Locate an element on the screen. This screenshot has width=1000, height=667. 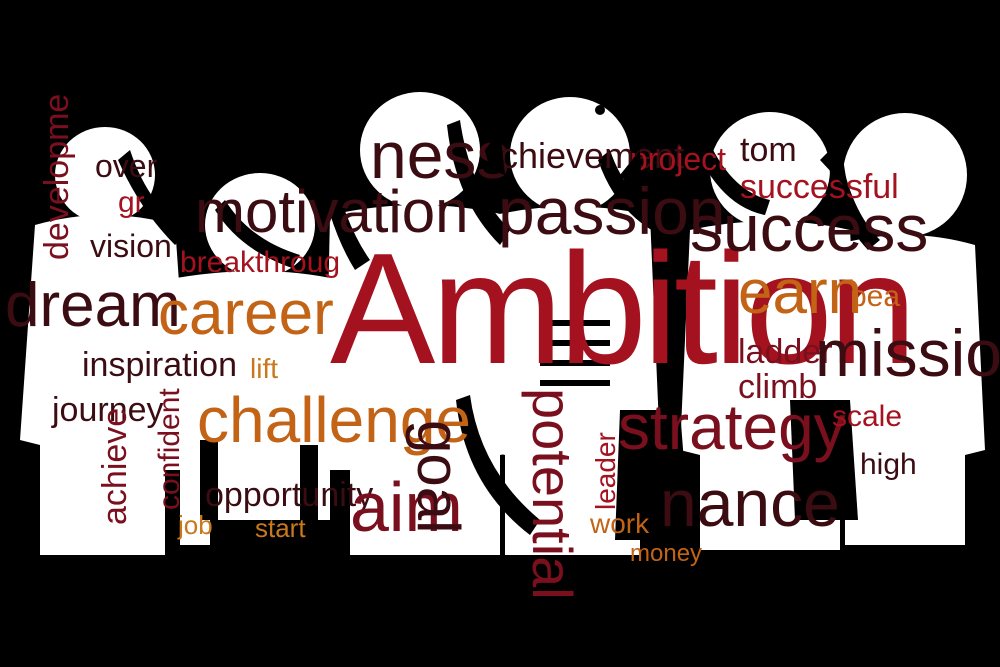
word-over: over is located at coordinates (126, 166).